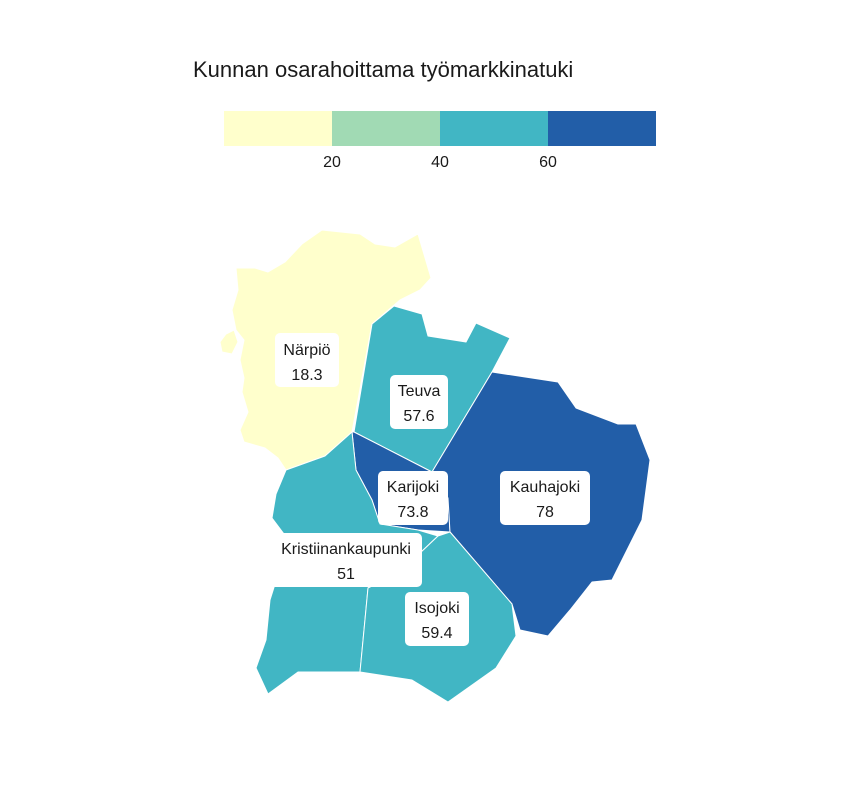  What do you see at coordinates (306, 375) in the screenshot?
I see `label-narpio-value: 18.3` at bounding box center [306, 375].